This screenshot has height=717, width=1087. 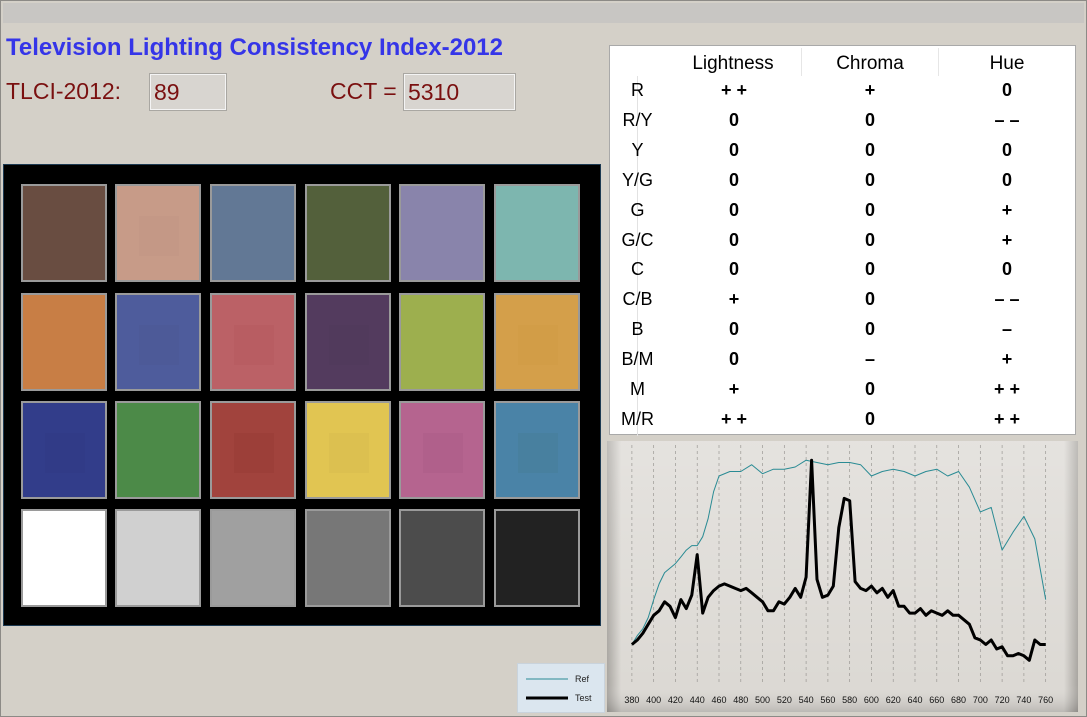 What do you see at coordinates (806, 700) in the screenshot?
I see `x-tick-label: 540` at bounding box center [806, 700].